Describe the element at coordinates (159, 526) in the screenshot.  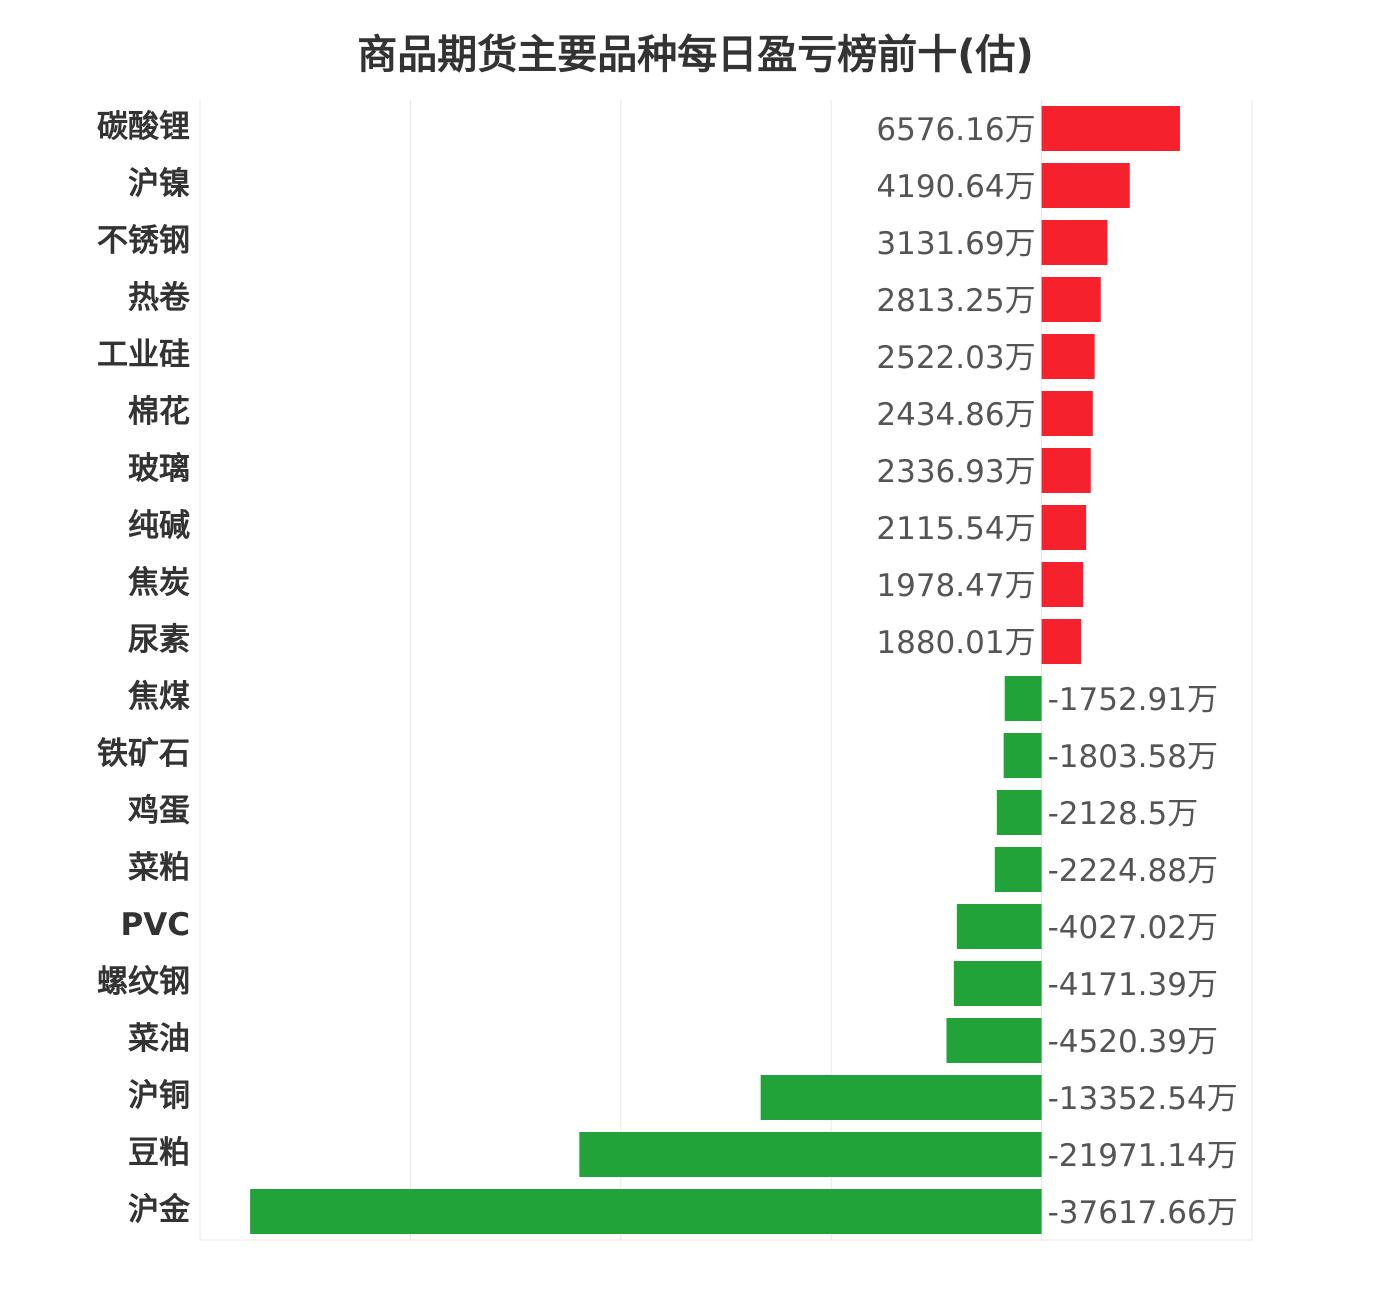
I see `category-label: 纯碱` at that location.